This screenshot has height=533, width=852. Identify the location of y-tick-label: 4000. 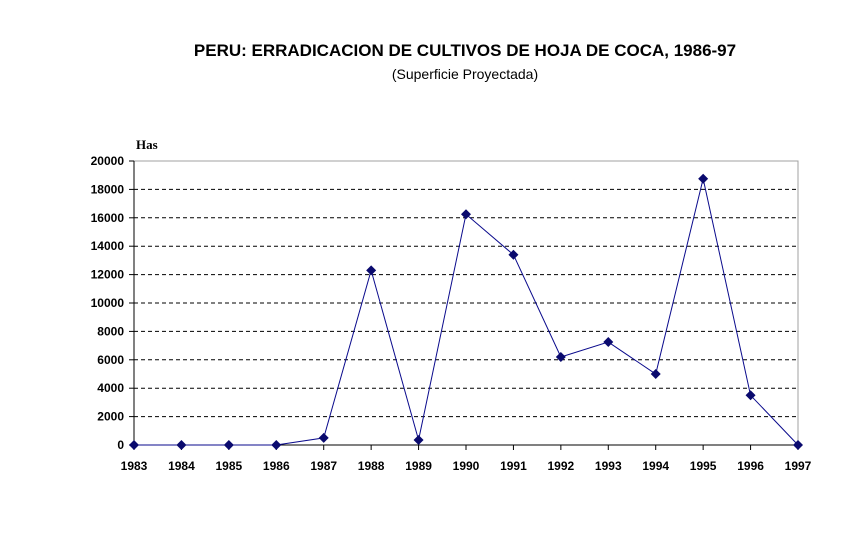
(110, 388).